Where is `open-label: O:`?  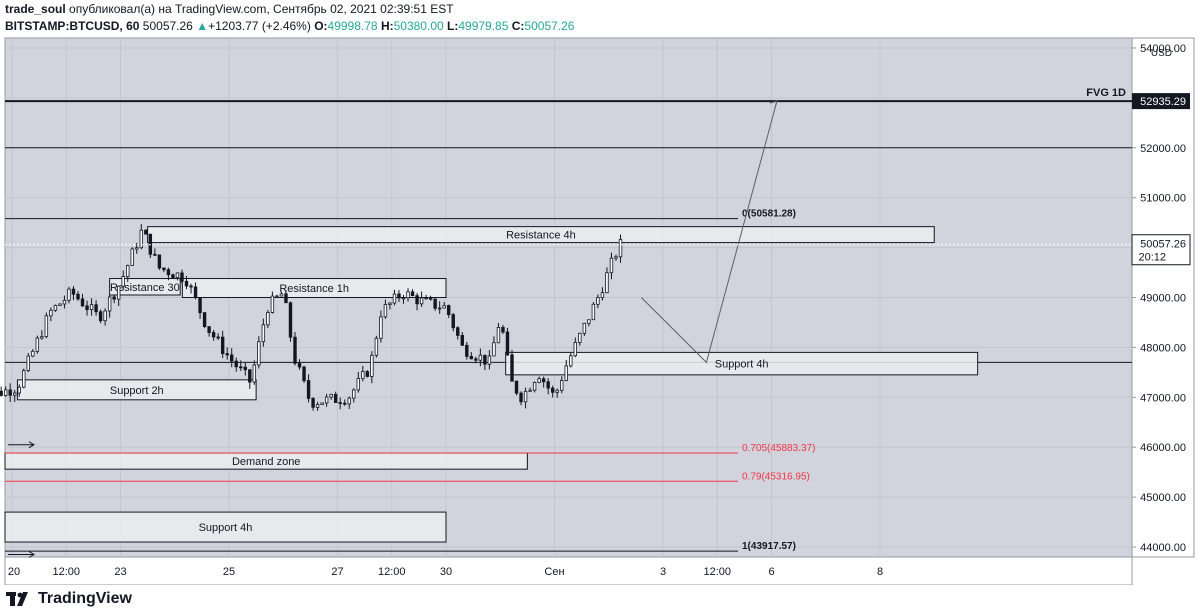
open-label: O: is located at coordinates (321, 26).